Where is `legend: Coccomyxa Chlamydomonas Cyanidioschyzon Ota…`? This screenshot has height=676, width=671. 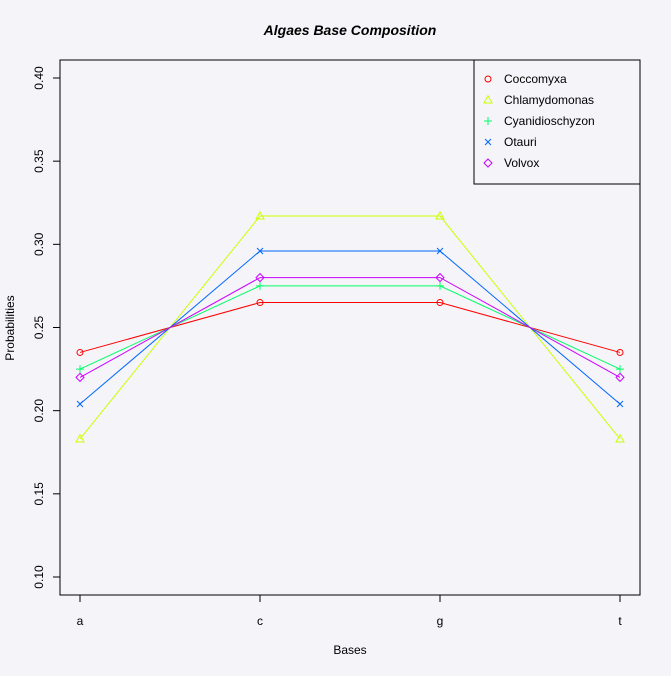
legend: Coccomyxa Chlamydomonas Cyanidioschyzon Ota… is located at coordinates (557, 122).